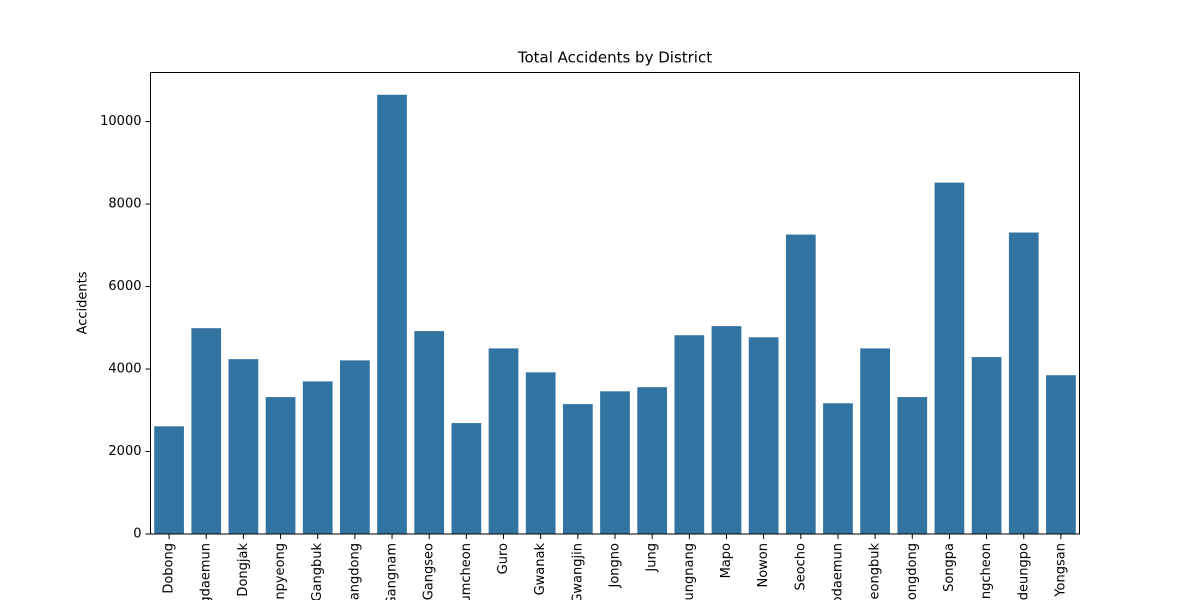 Image resolution: width=1200 pixels, height=600 pixels. Describe the element at coordinates (392, 571) in the screenshot. I see `x-tick-label: Gangnam` at that location.